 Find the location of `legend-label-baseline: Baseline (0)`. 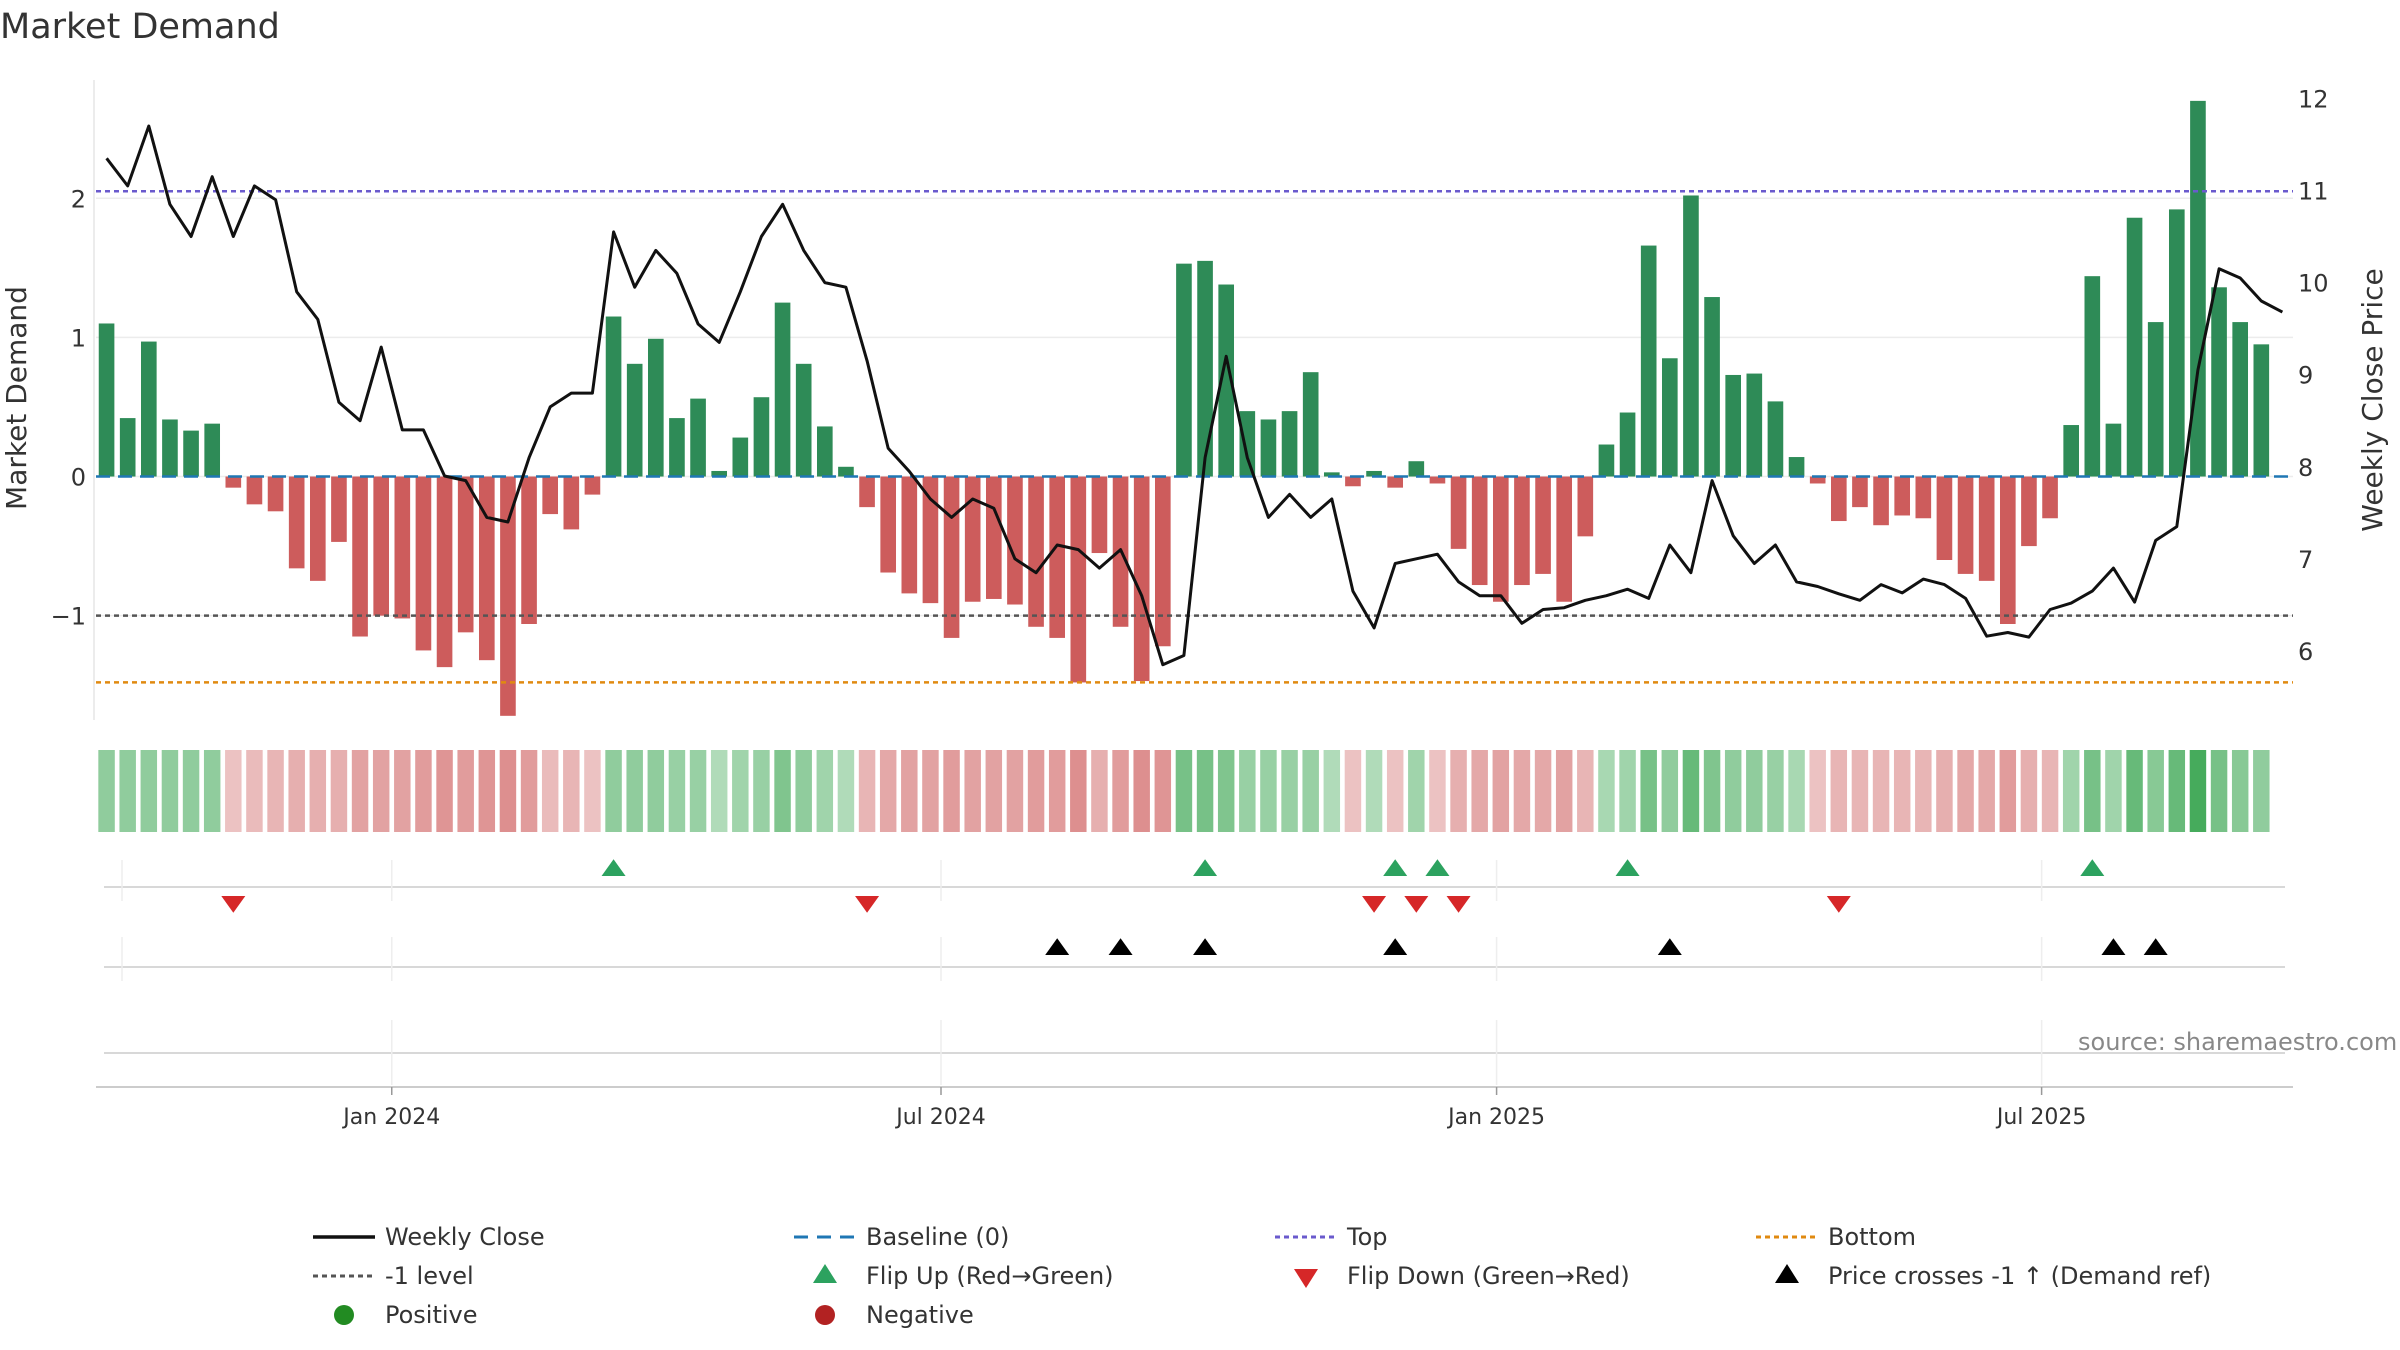

legend-label-baseline: Baseline (0) is located at coordinates (937, 1237).